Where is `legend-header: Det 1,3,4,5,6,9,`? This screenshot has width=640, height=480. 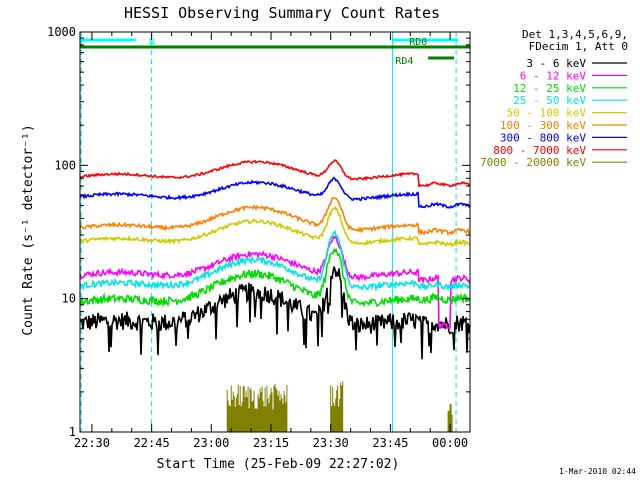
legend-header: Det 1,3,4,5,6,9, is located at coordinates (575, 34).